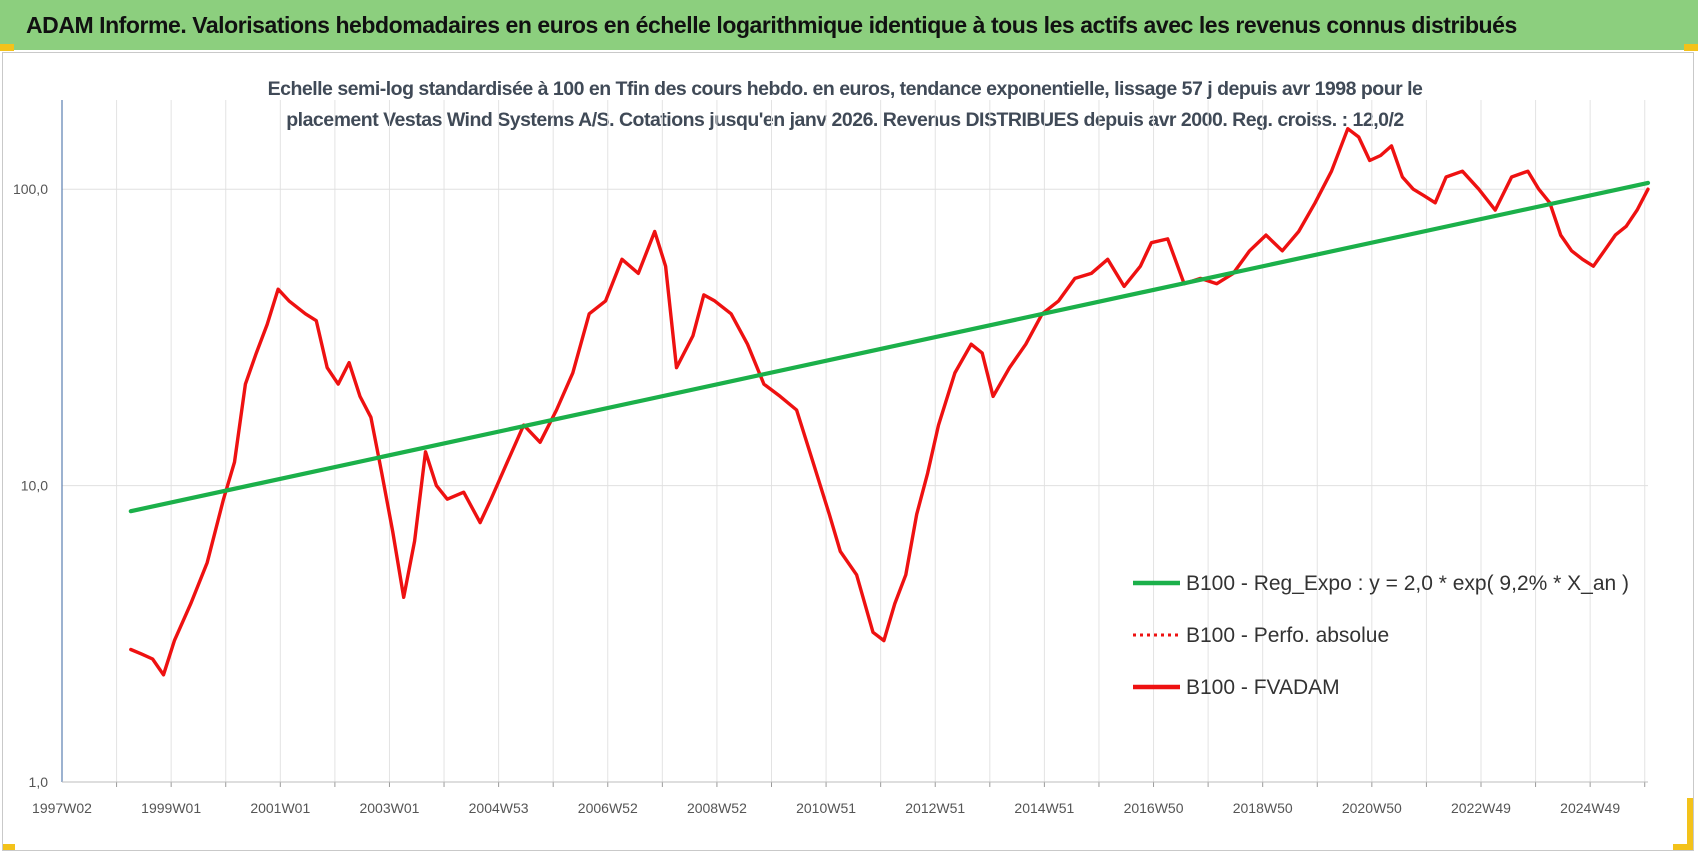  I want to click on corner-mark-bottom-right-foot, so click(1683, 847).